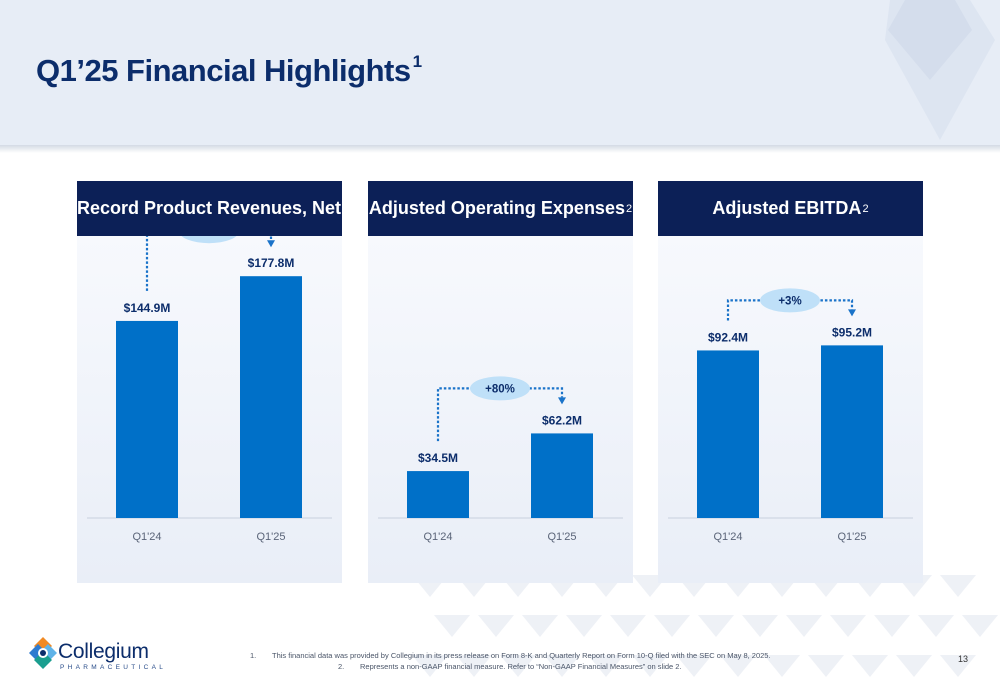 The image size is (1000, 685). Describe the element at coordinates (940, 70) in the screenshot. I see `decorative-diamond-shape` at that location.